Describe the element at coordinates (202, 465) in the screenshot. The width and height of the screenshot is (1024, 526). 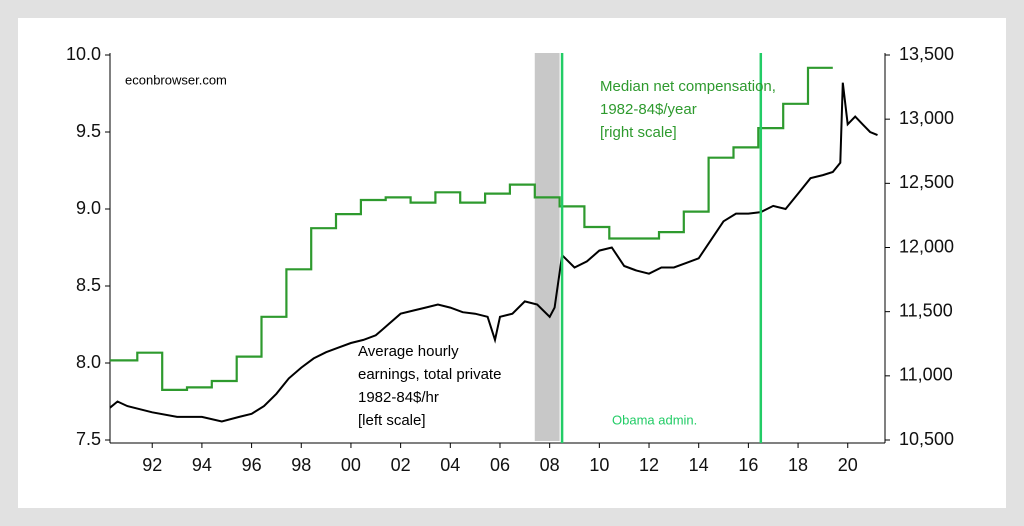
I see `x-tick-label: 94` at that location.